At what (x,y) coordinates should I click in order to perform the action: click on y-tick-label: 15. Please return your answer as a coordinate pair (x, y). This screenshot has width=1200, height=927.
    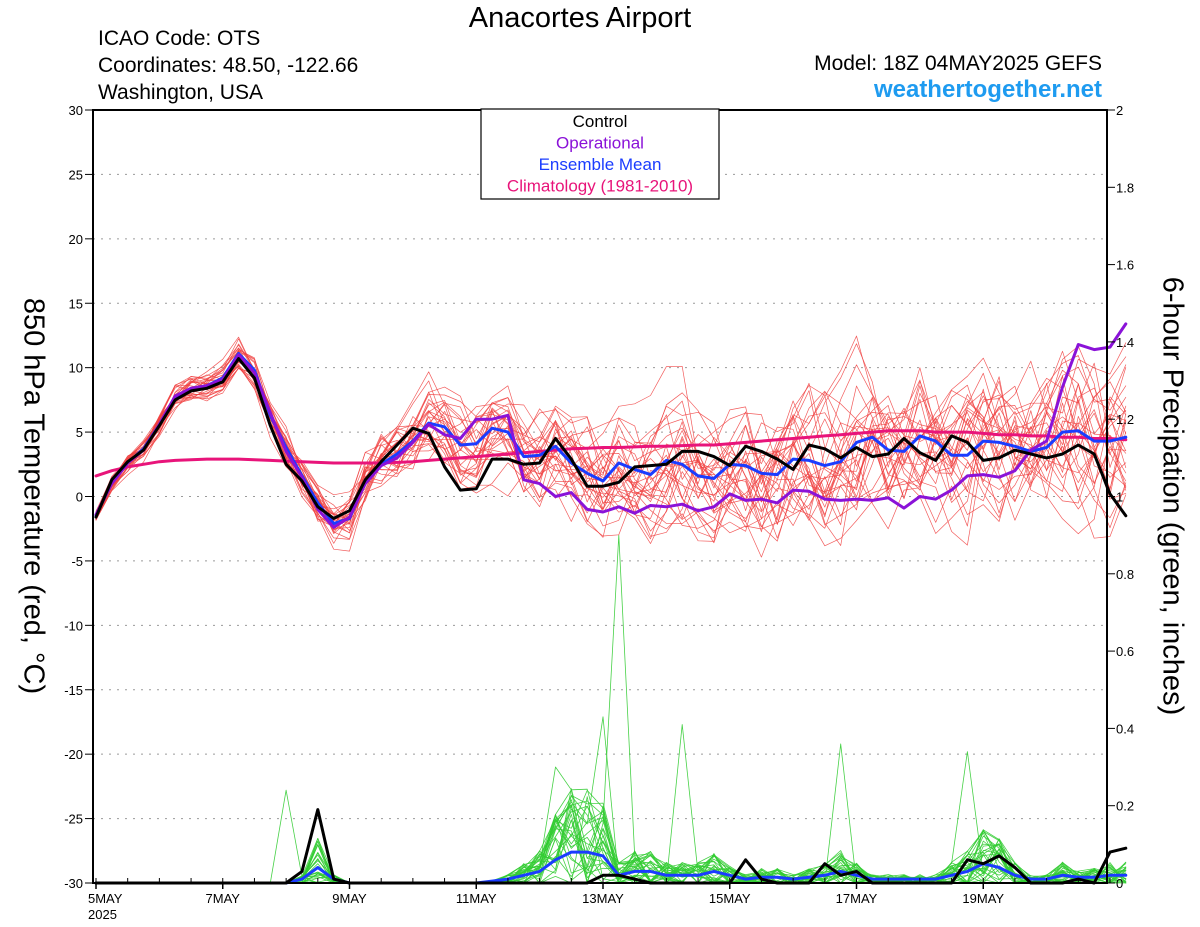
    Looking at the image, I should click on (76, 303).